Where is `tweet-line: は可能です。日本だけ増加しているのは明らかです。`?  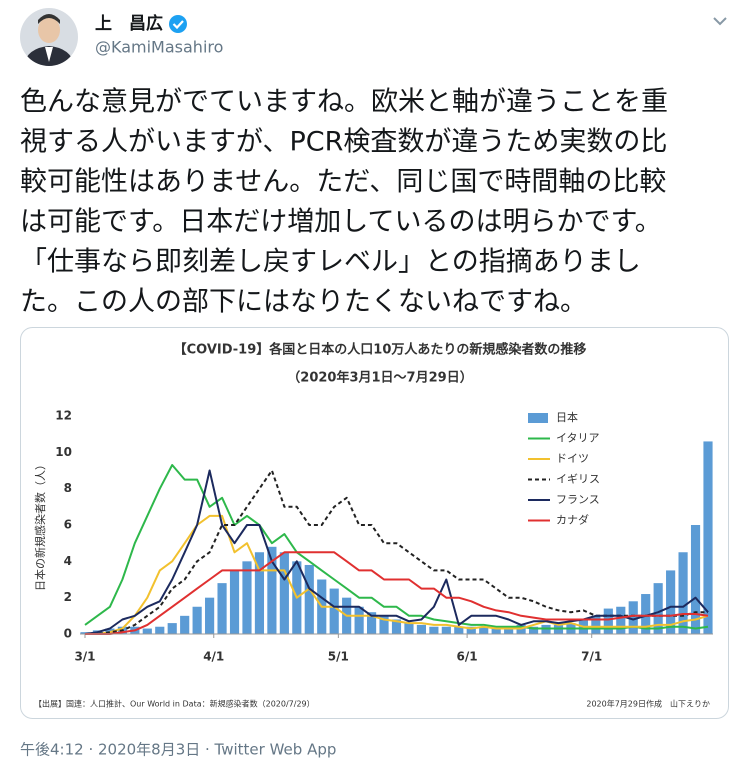 tweet-line: は可能です。日本だけ増加しているのは明らかです。 is located at coordinates (341, 222).